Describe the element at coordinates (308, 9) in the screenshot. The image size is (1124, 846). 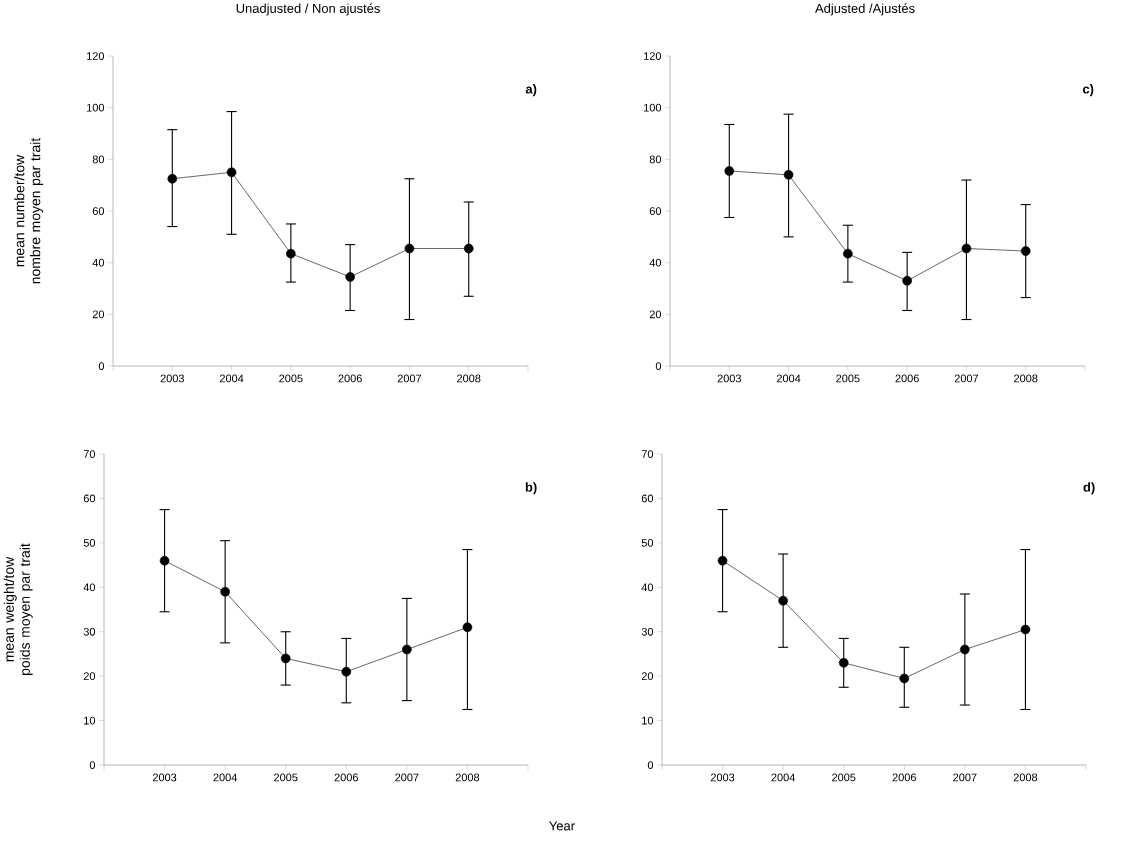
I see `chart-title: Unadjusted / Non ajustés` at that location.